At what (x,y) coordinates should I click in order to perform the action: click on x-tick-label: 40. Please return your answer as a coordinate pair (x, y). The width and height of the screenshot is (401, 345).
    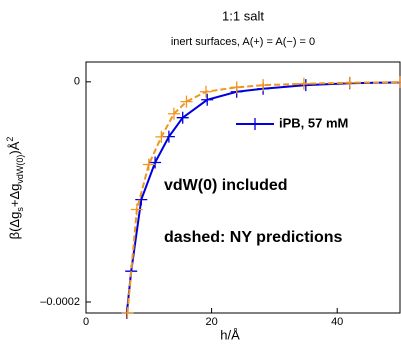
    Looking at the image, I should click on (337, 322).